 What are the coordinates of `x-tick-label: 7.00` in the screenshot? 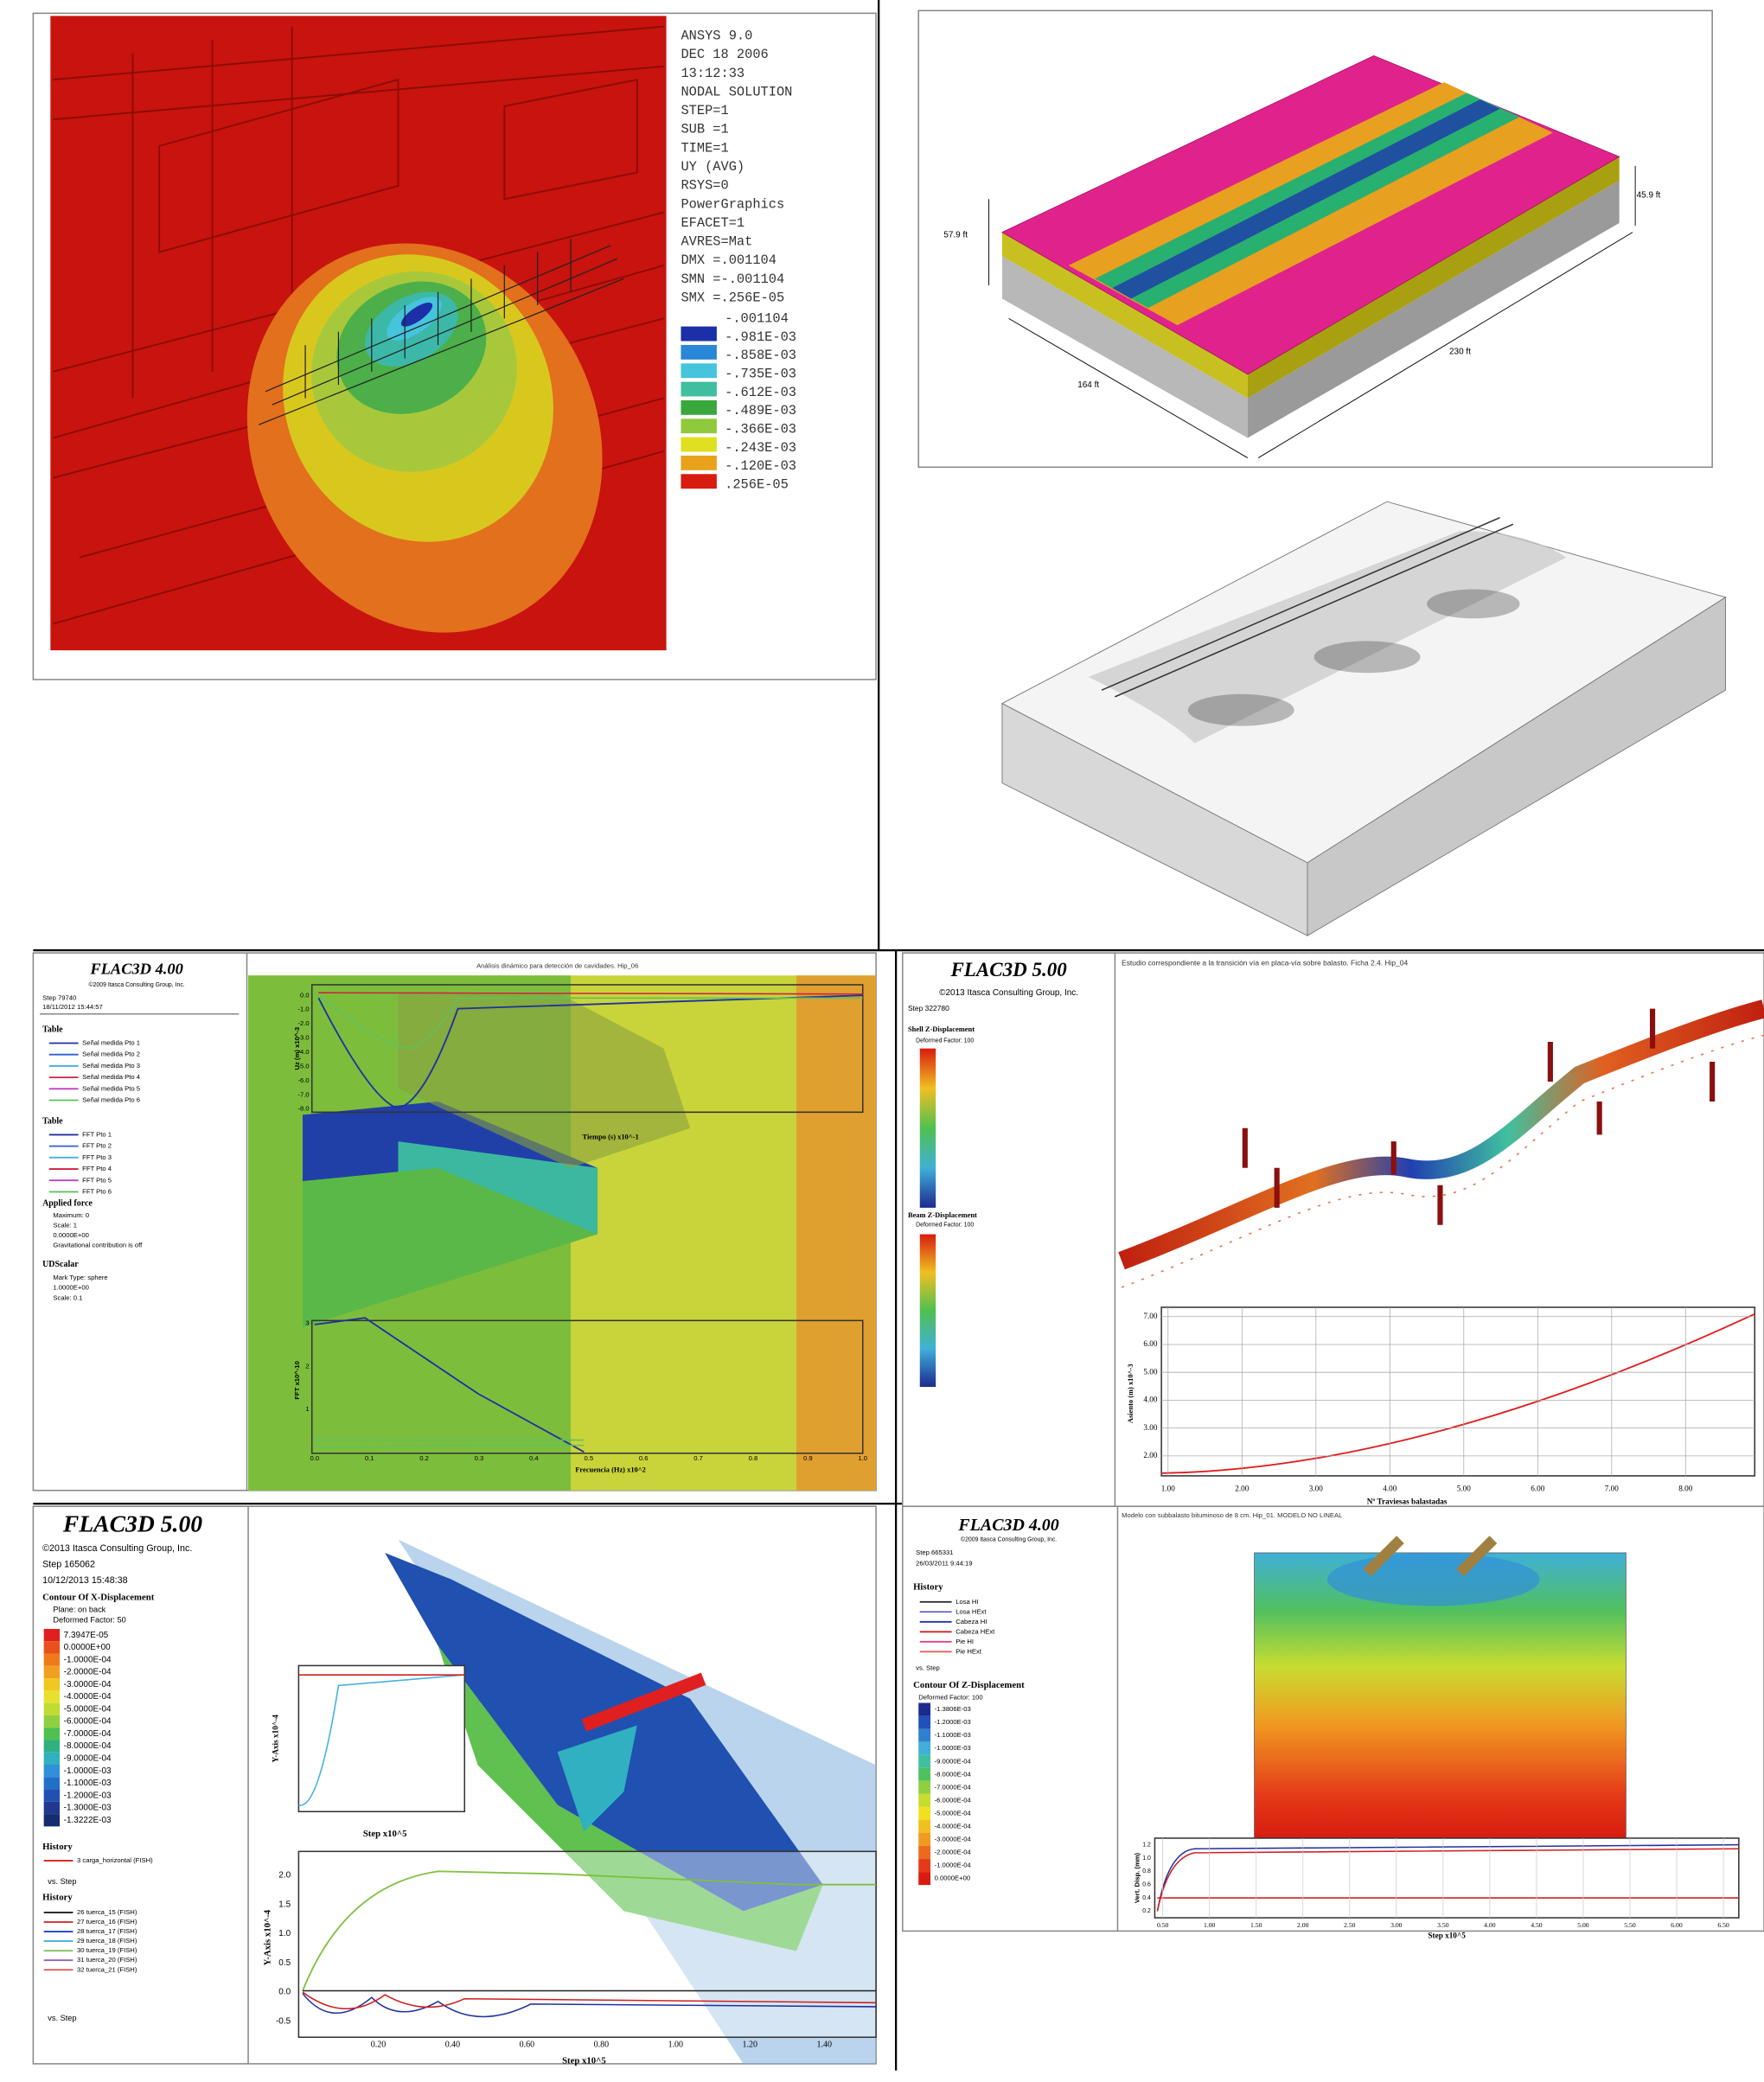 It's located at (1612, 1488).